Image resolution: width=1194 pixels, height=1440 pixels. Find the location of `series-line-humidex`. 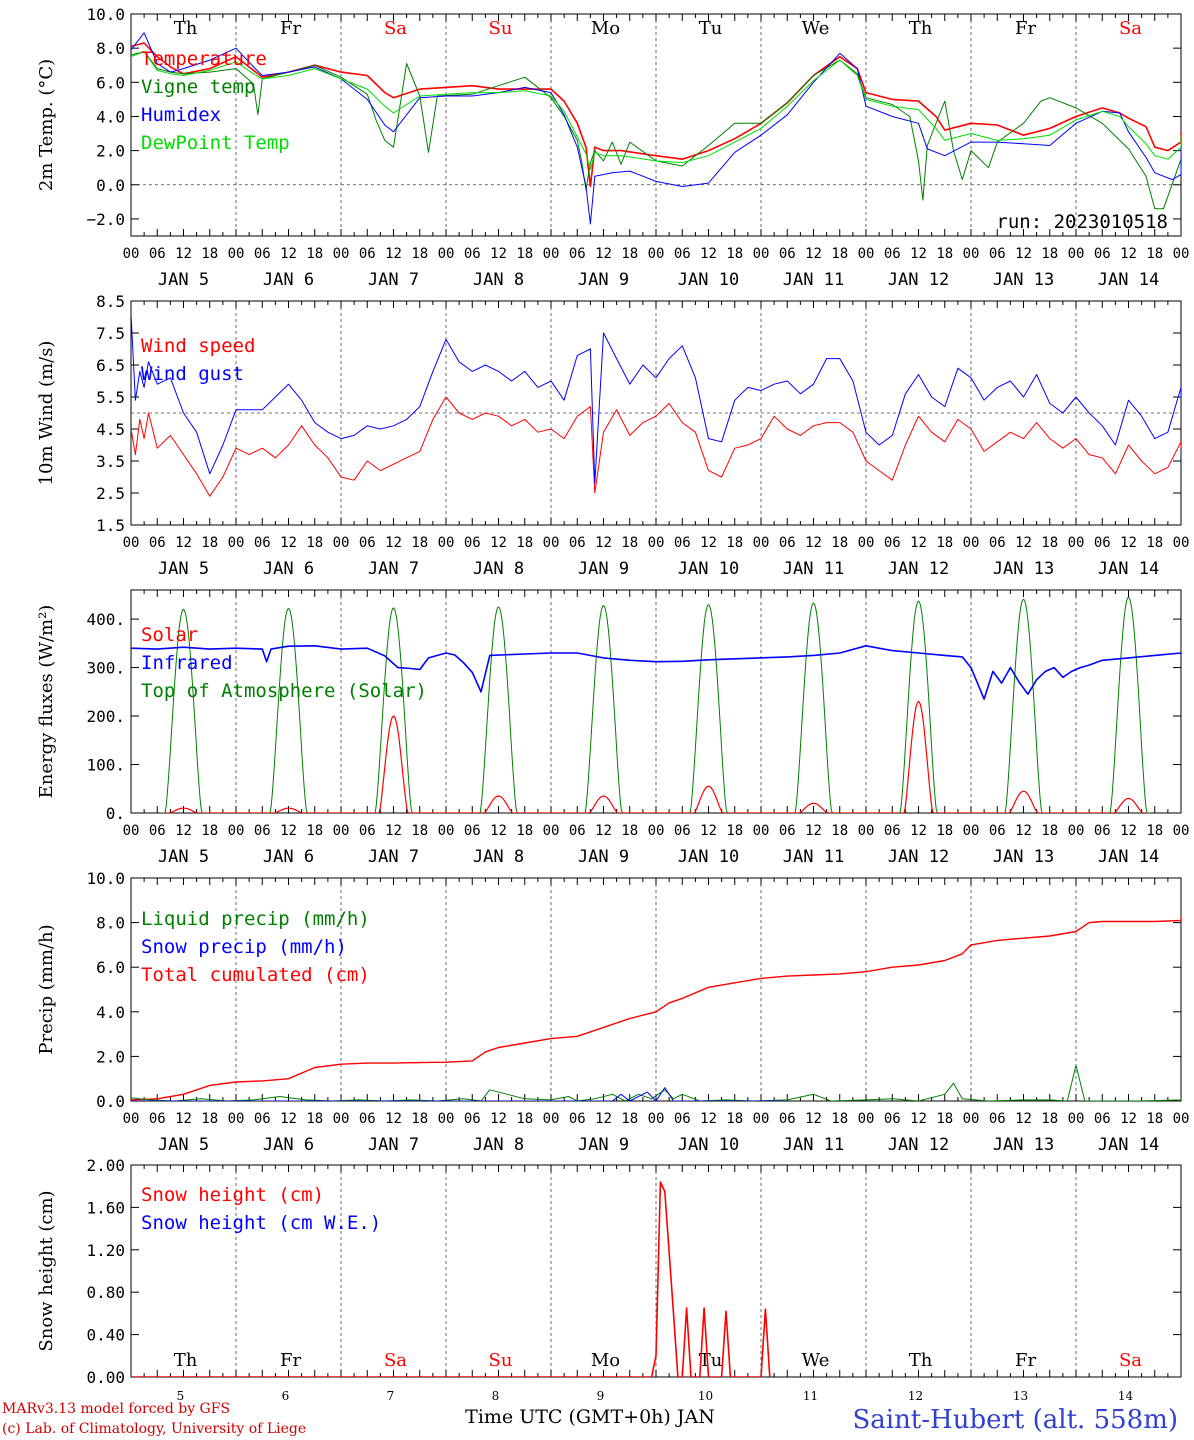

series-line-humidex is located at coordinates (656, 128).